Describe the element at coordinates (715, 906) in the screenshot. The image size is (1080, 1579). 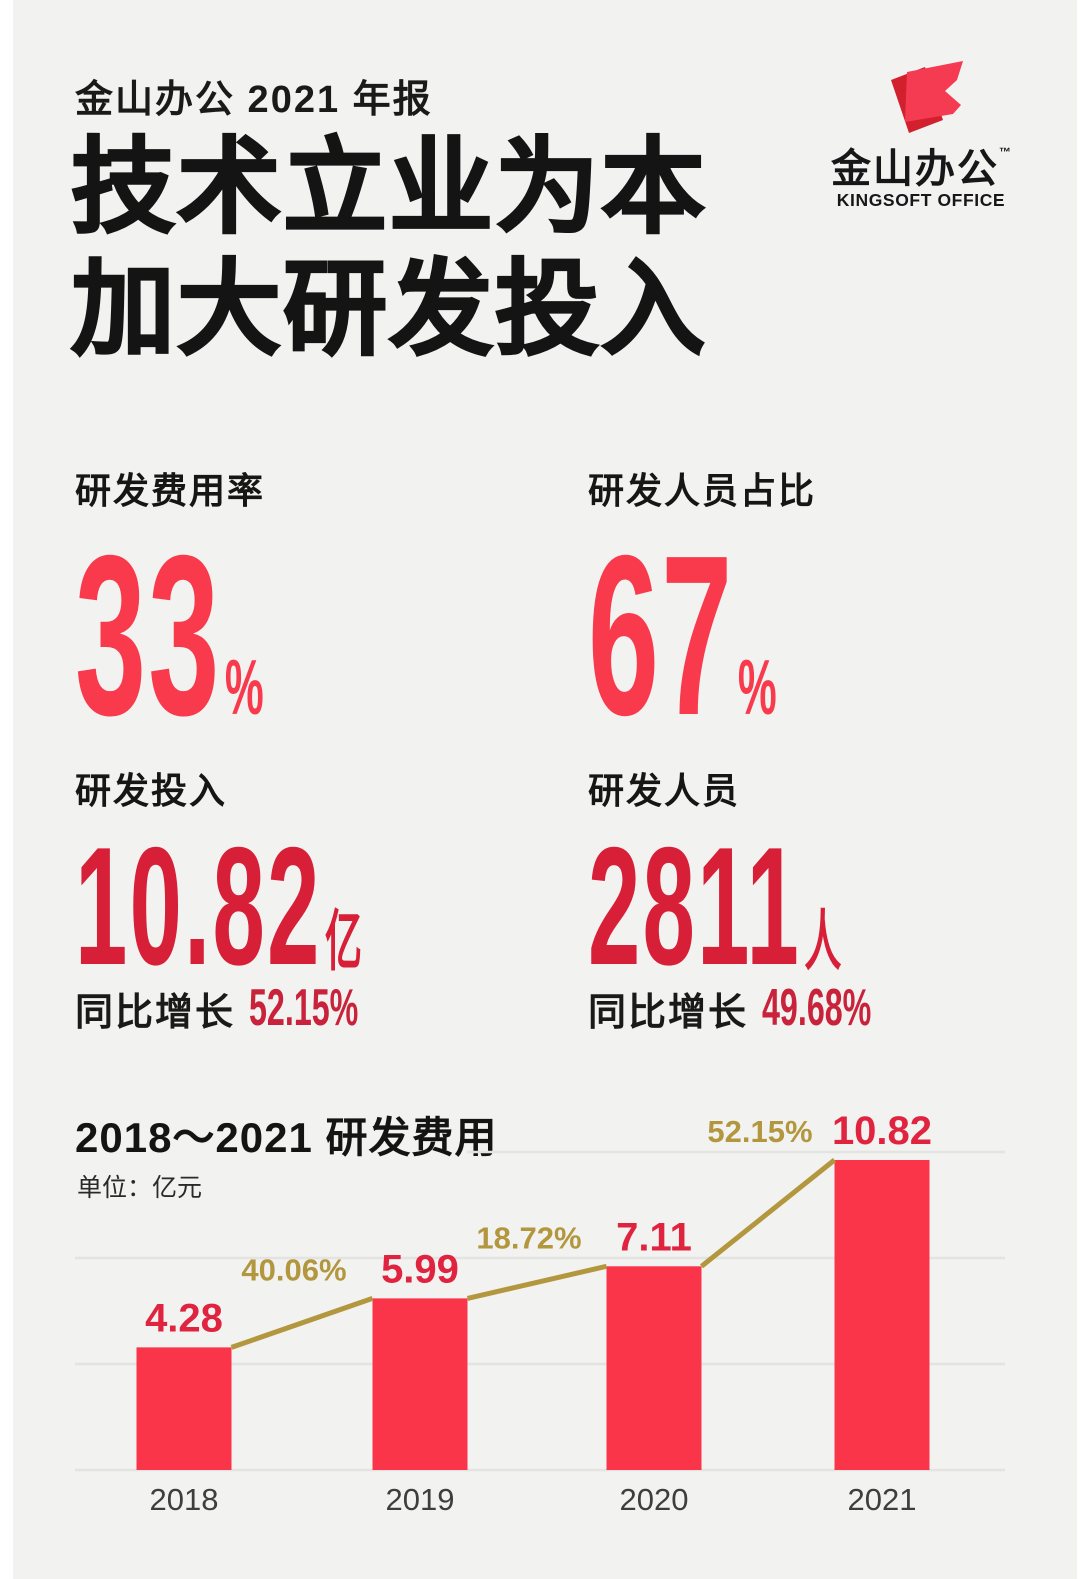
I see `stat-value: 2811 人` at that location.